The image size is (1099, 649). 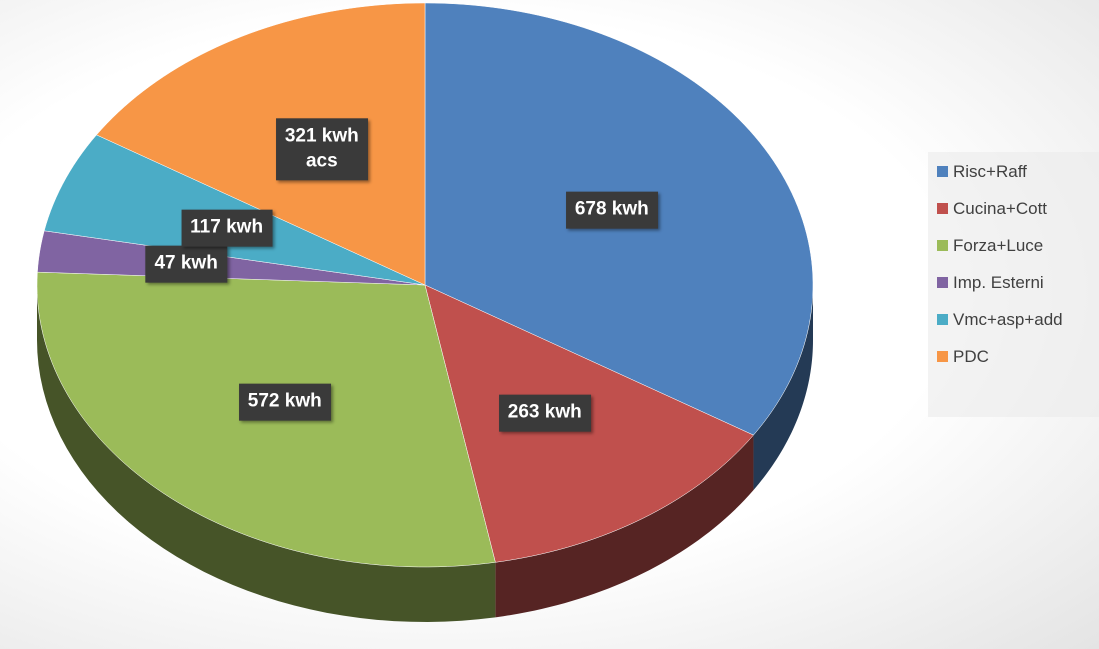 I want to click on data-label: 678 kwh, so click(x=611, y=210).